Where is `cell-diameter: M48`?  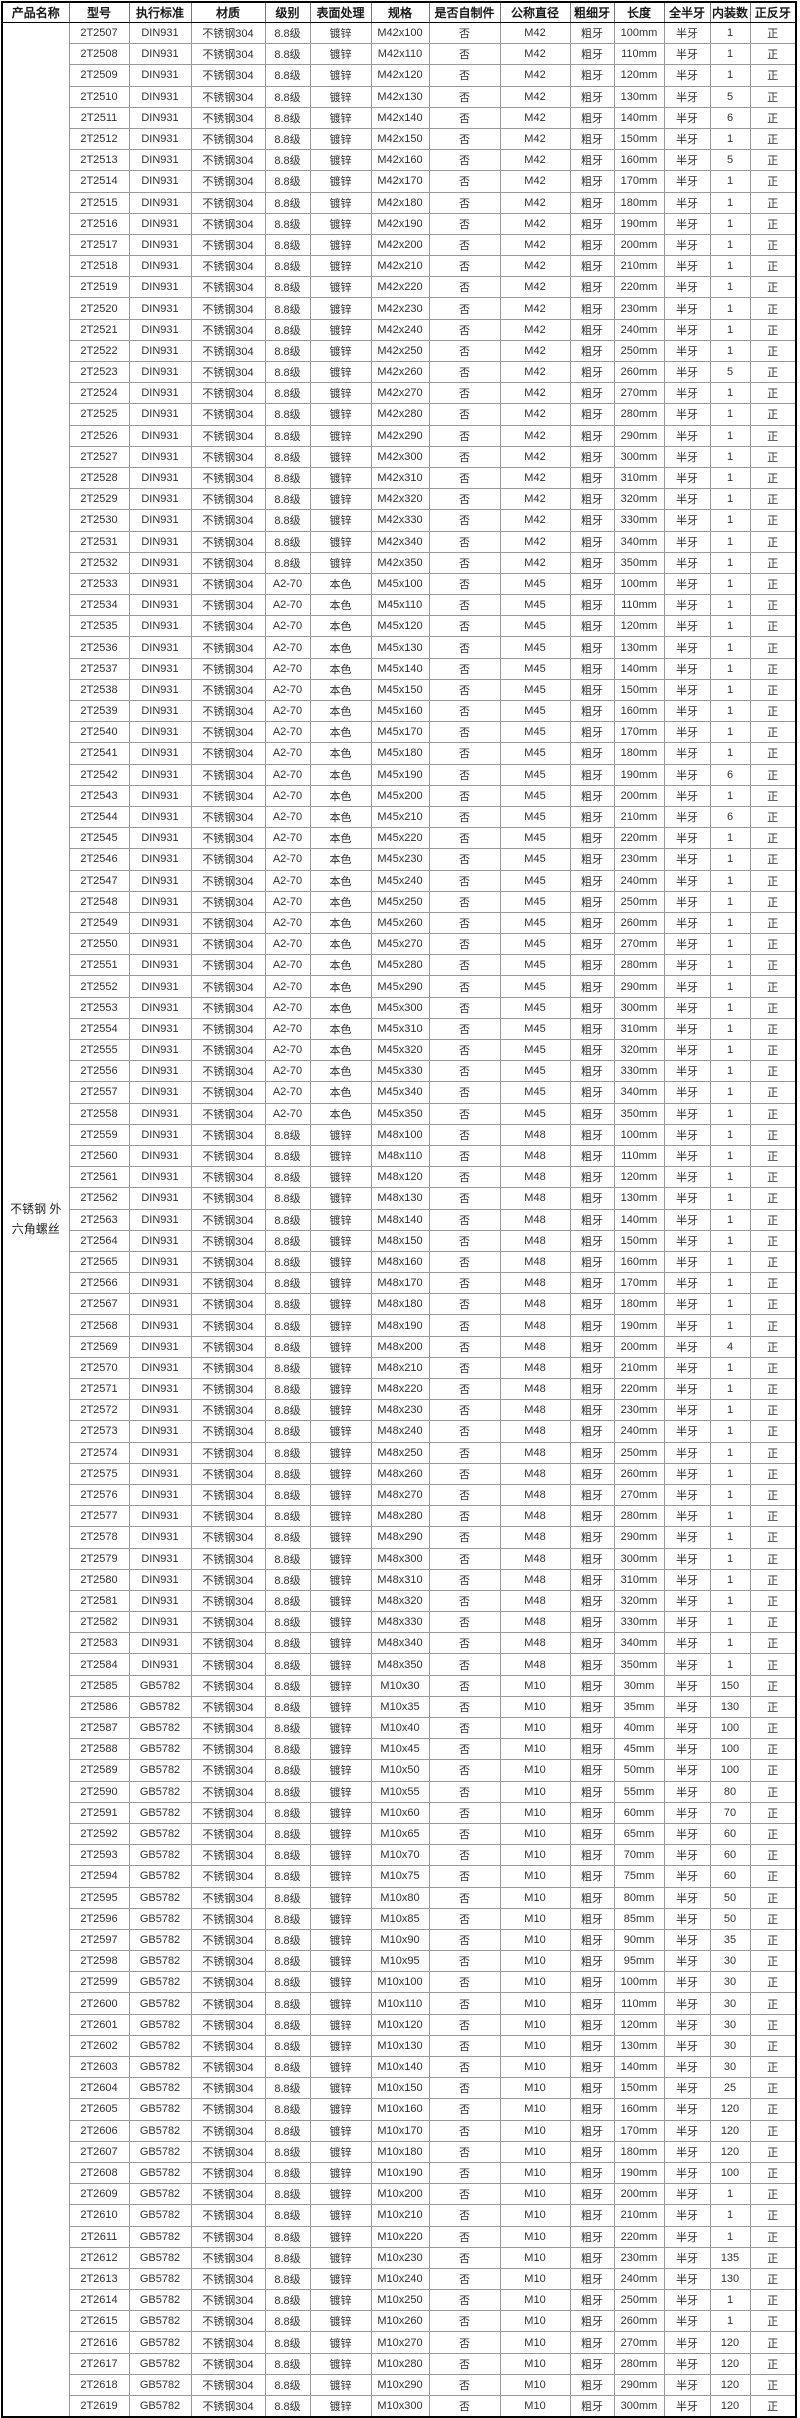
cell-diameter: M48 is located at coordinates (535, 1283).